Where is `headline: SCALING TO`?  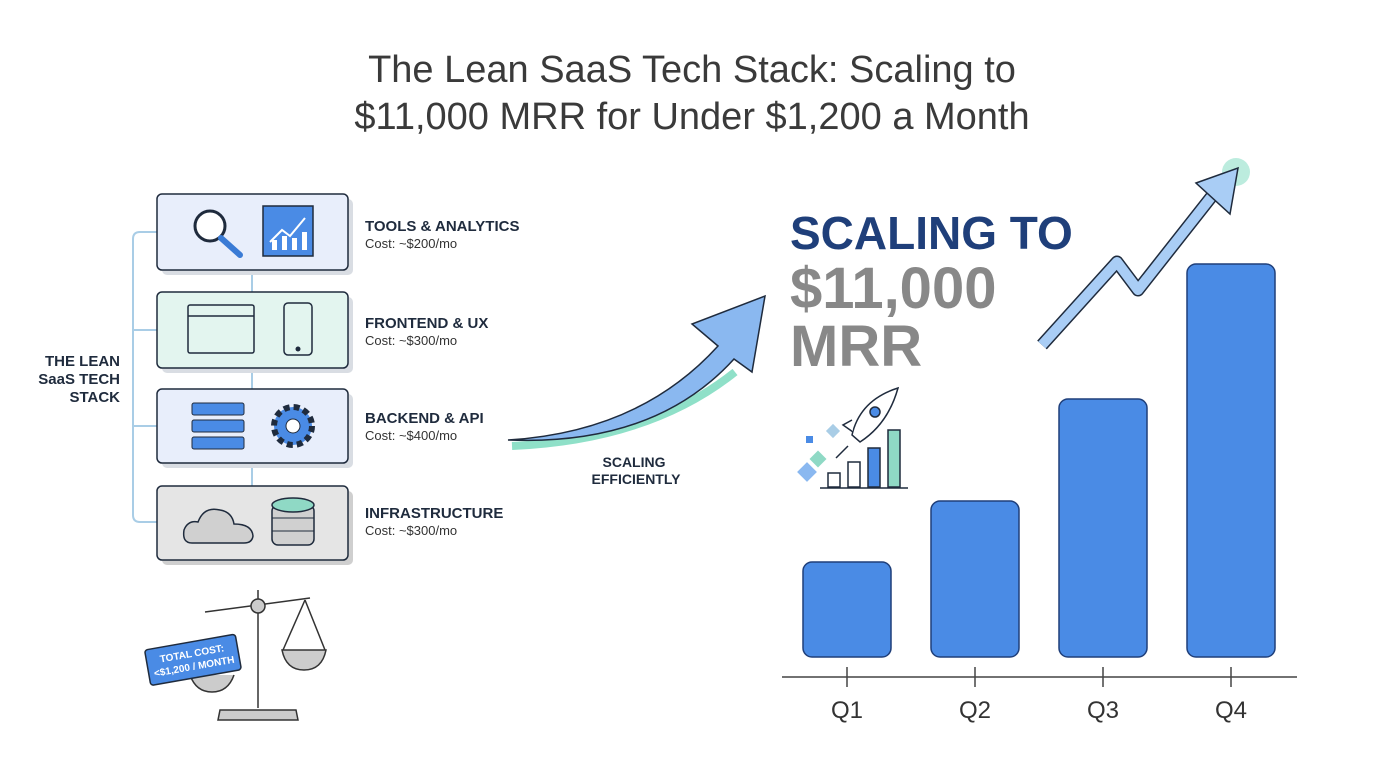 headline: SCALING TO is located at coordinates (931, 233).